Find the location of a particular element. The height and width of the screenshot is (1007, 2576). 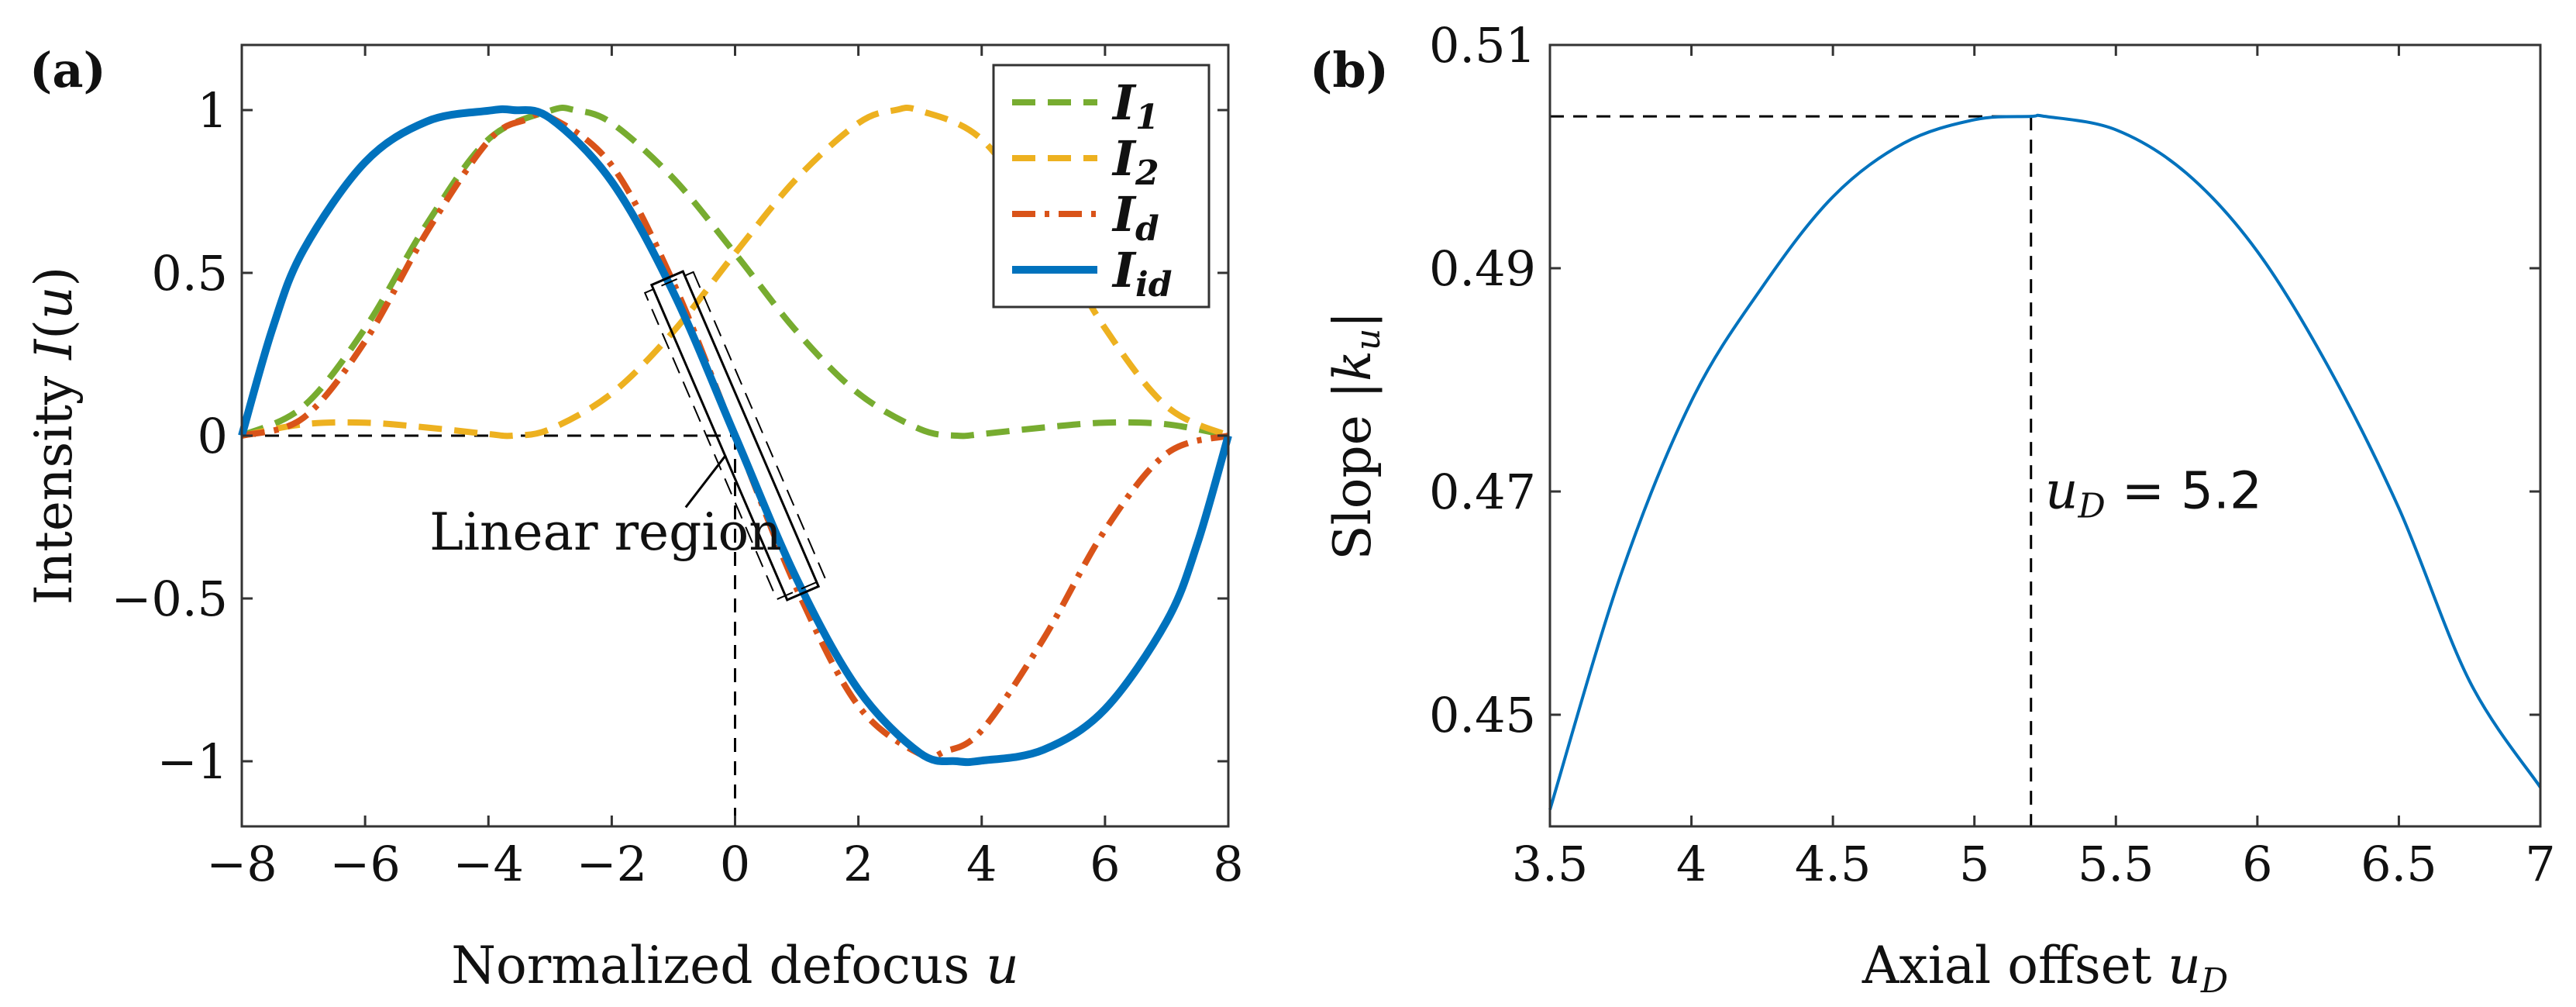

legend-label-i2: I2 is located at coordinates (1135, 161).